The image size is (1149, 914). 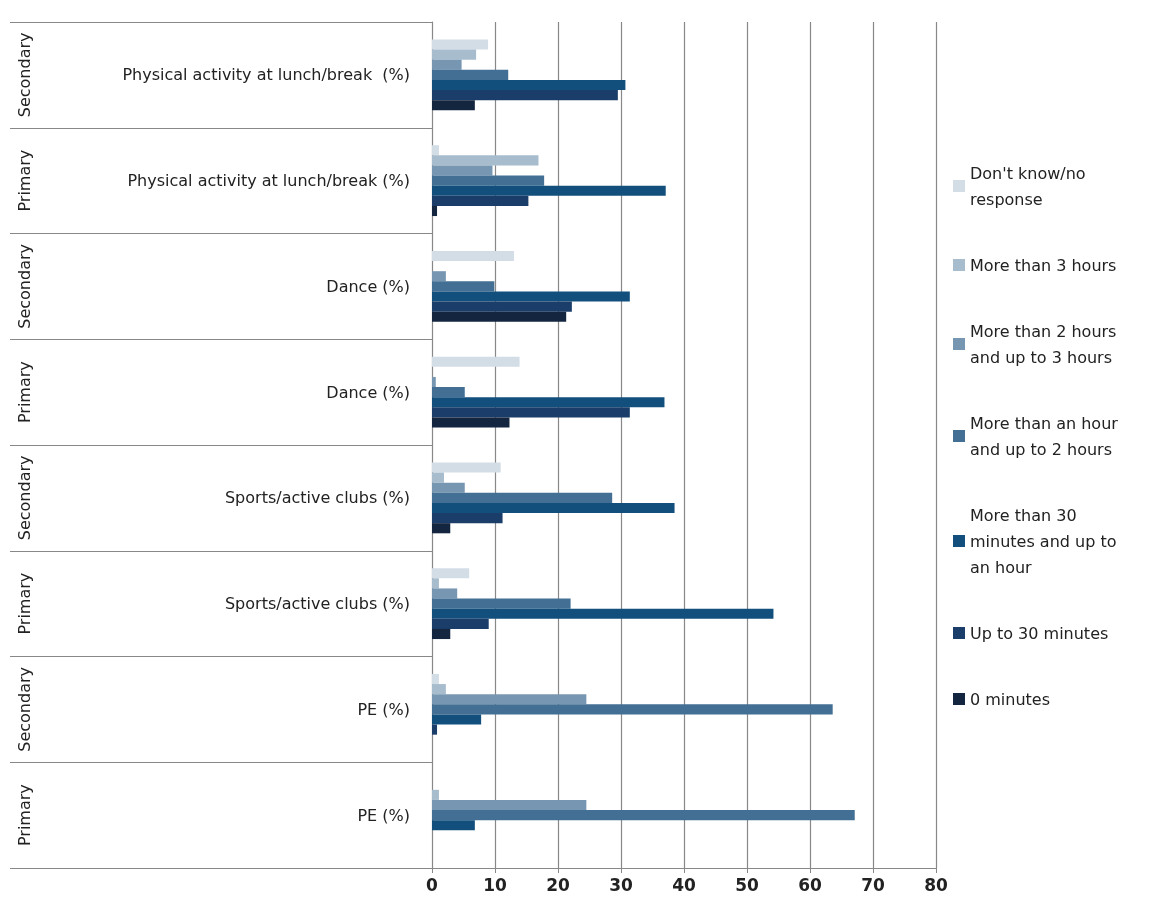 What do you see at coordinates (621, 884) in the screenshot?
I see `x-tick-label: 30` at bounding box center [621, 884].